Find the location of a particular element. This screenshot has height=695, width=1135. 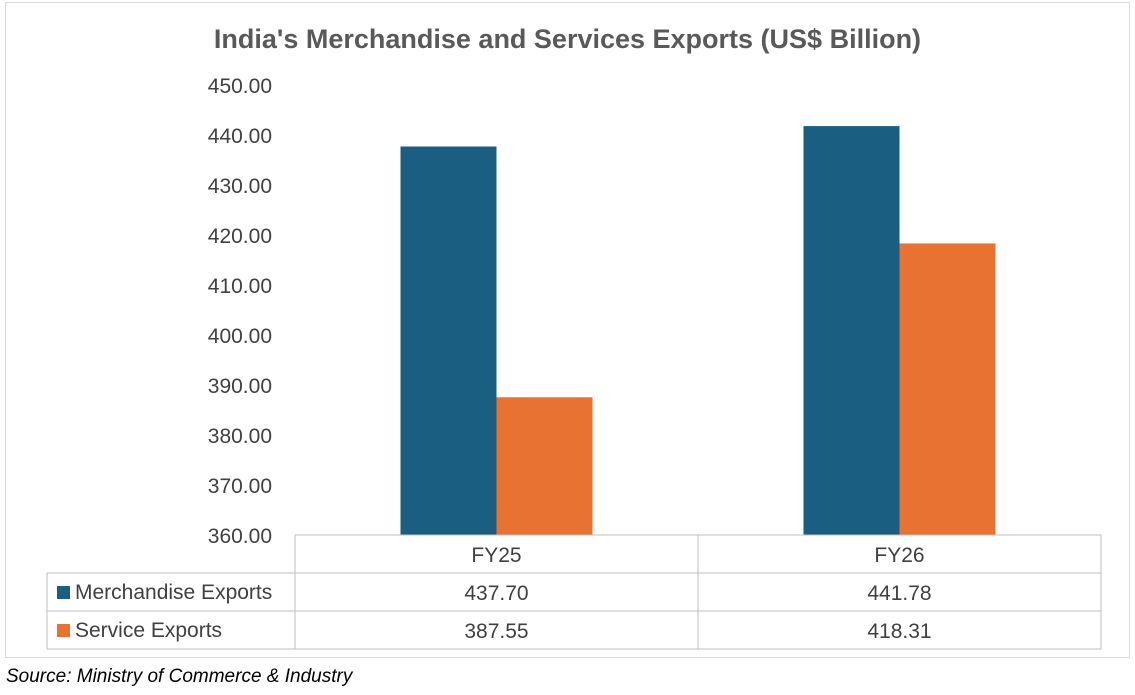

y-tick-label: 400.00 is located at coordinates (240, 336).